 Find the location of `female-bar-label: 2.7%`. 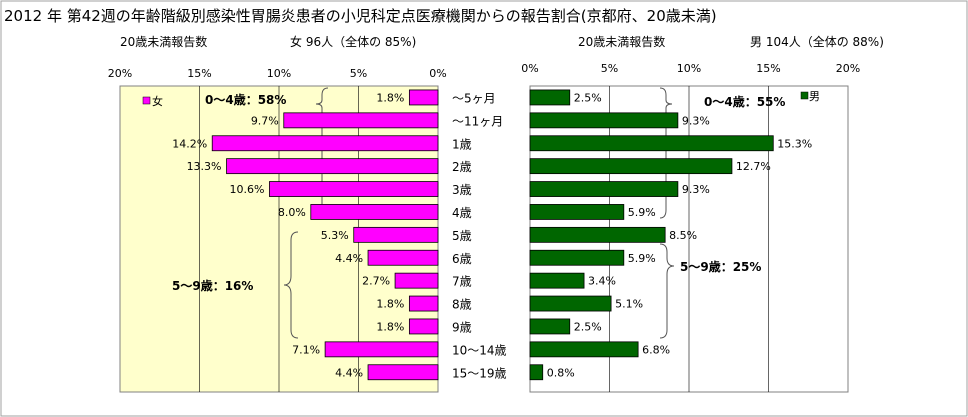

female-bar-label: 2.7% is located at coordinates (376, 281).